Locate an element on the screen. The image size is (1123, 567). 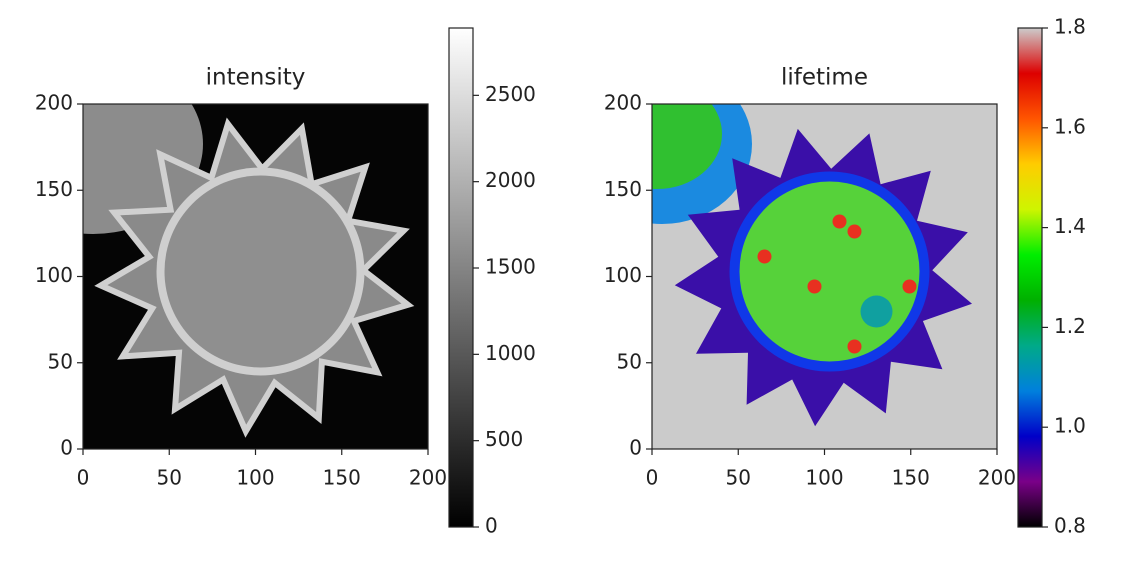
cell-spot is located at coordinates (876, 311).